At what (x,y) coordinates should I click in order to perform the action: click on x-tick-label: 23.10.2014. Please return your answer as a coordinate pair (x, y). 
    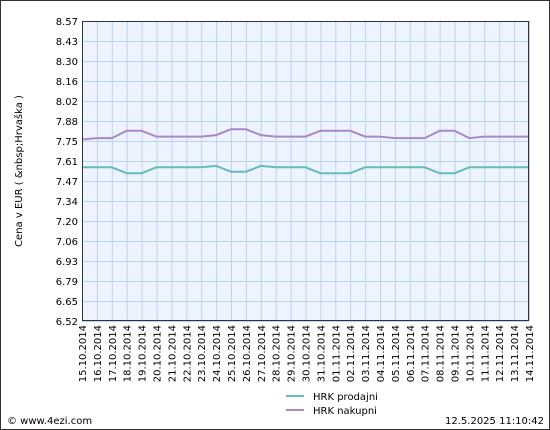
    Looking at the image, I should click on (202, 353).